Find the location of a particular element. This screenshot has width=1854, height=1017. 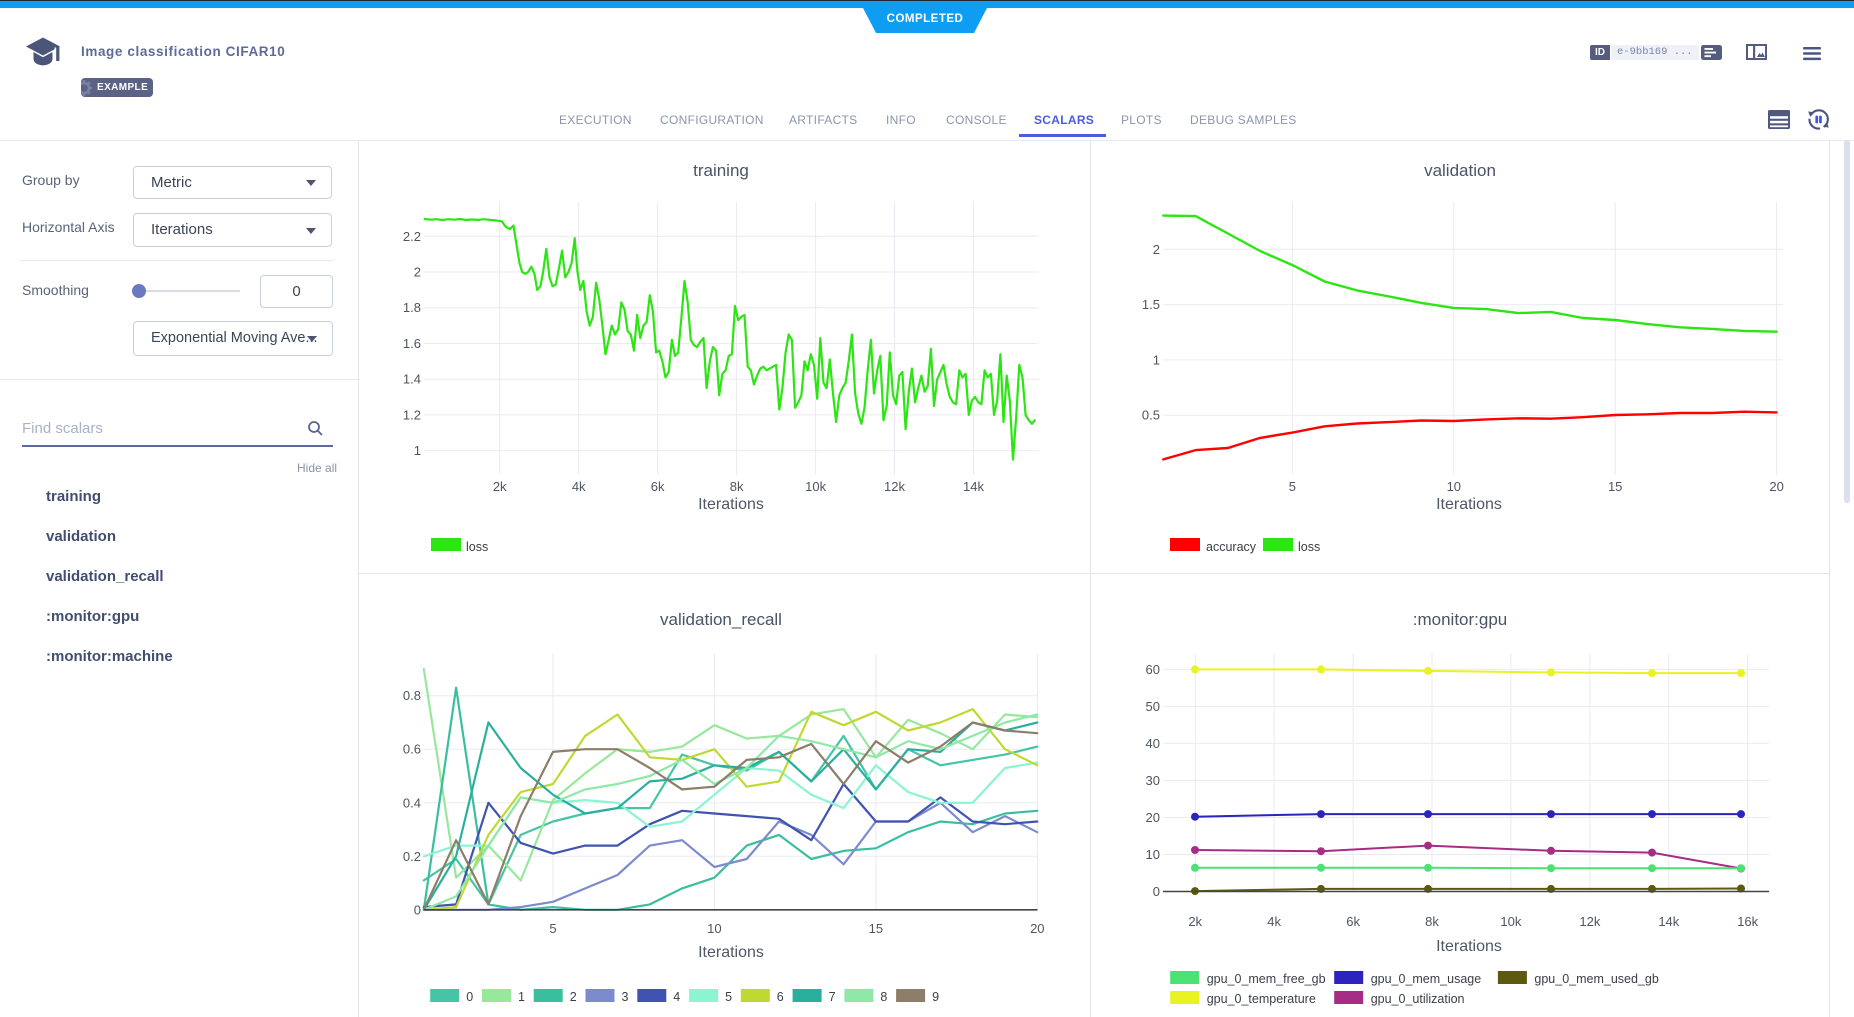

svg-text: 60 is located at coordinates (1153, 669).